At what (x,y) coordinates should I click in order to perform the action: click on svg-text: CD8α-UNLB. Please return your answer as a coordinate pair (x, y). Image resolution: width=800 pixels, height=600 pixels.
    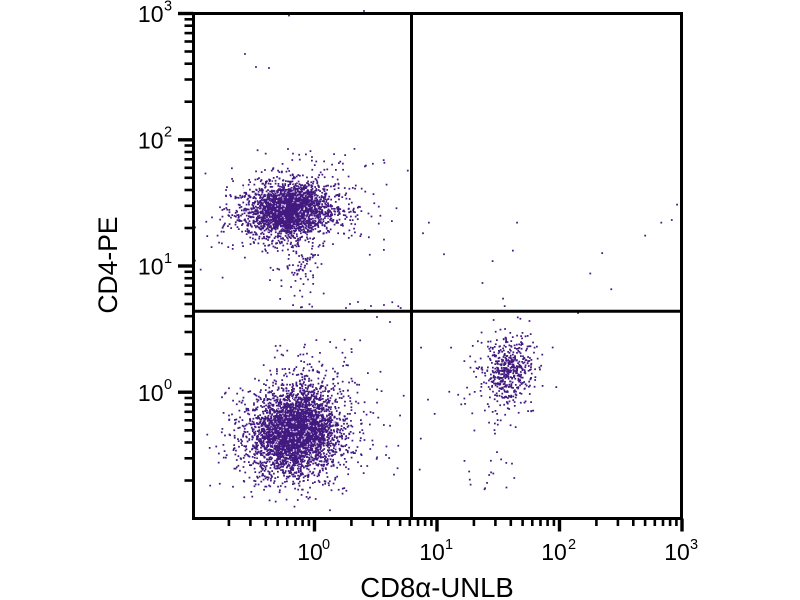
    Looking at the image, I should click on (436, 586).